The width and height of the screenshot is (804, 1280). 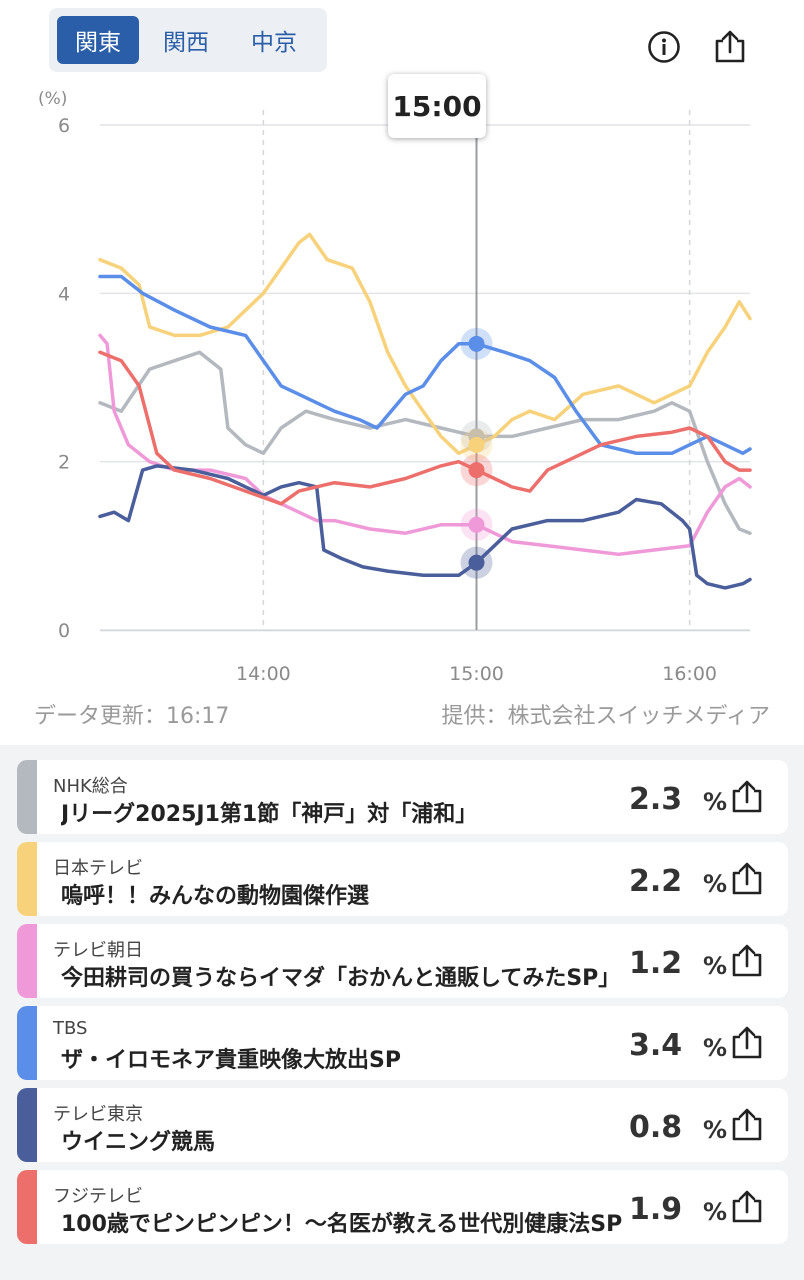 What do you see at coordinates (138, 1142) in the screenshot?
I see `program-title: ウイニング競馬` at bounding box center [138, 1142].